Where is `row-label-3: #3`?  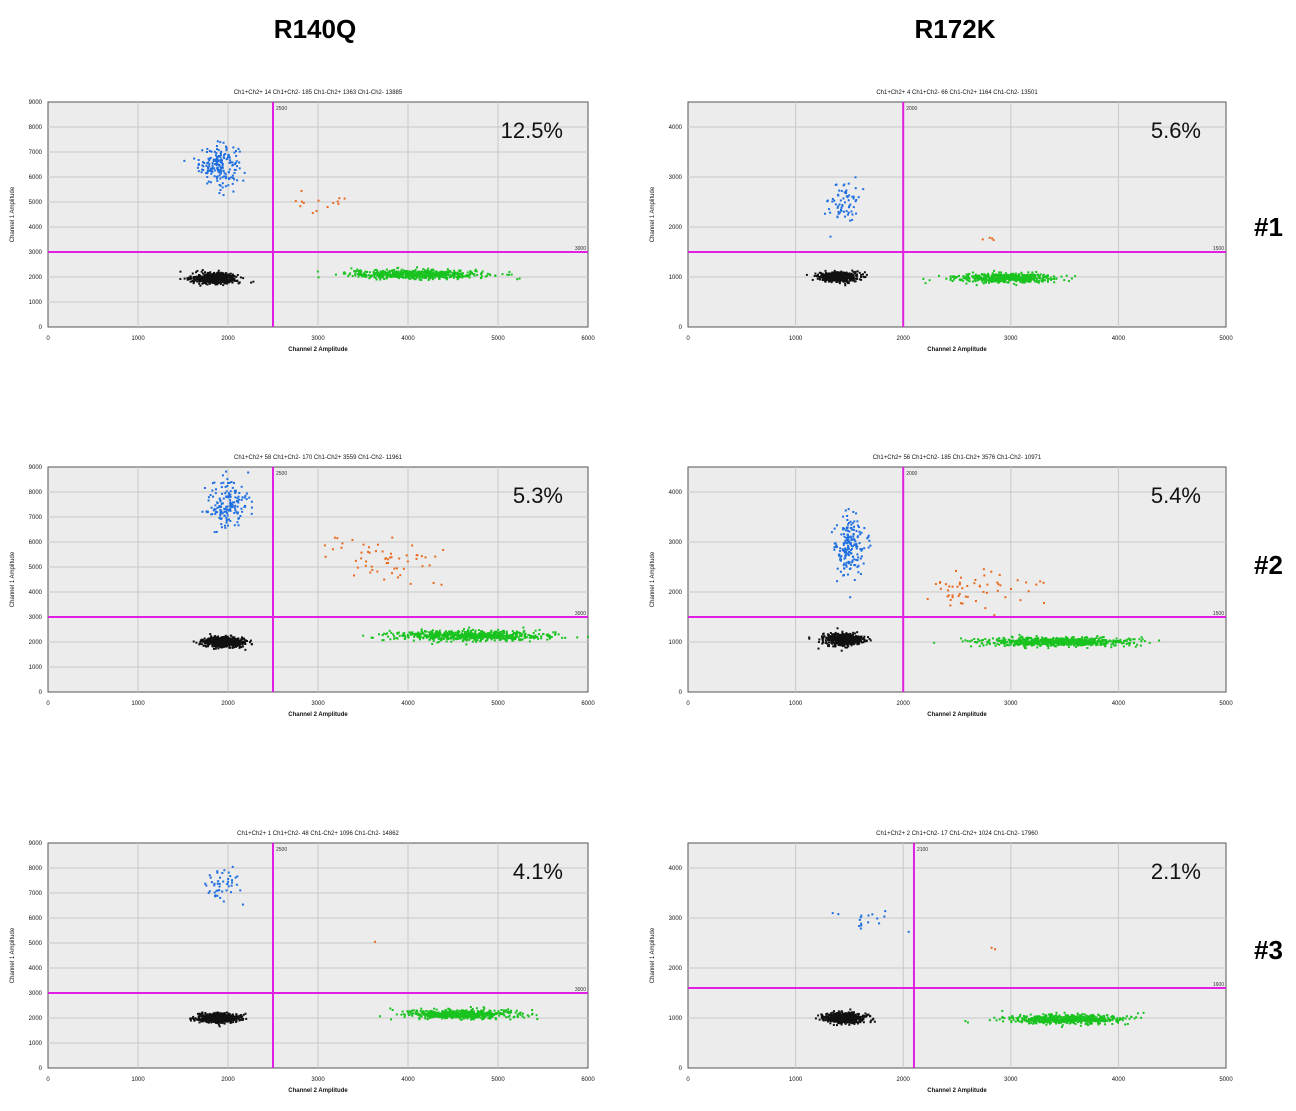
row-label-3: #3 is located at coordinates (1268, 950).